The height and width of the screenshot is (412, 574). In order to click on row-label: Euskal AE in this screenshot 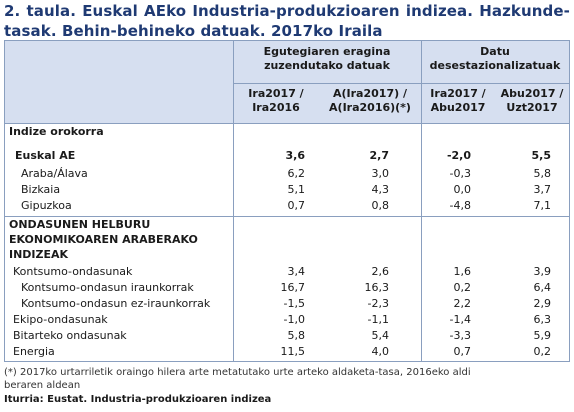, I will do `click(45, 155)`.